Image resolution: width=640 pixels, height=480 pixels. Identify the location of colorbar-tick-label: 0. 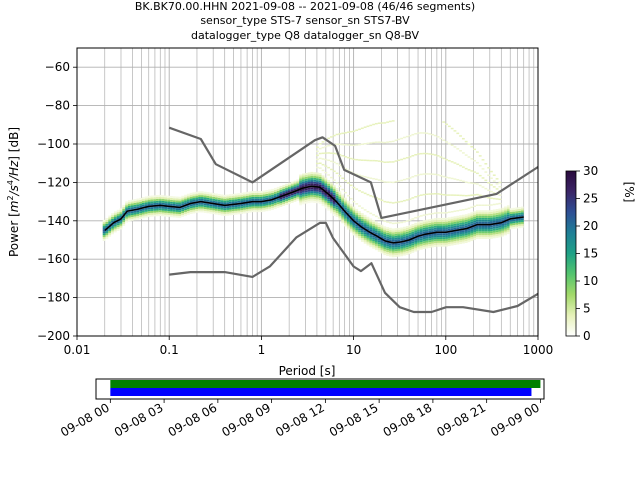
(587, 336).